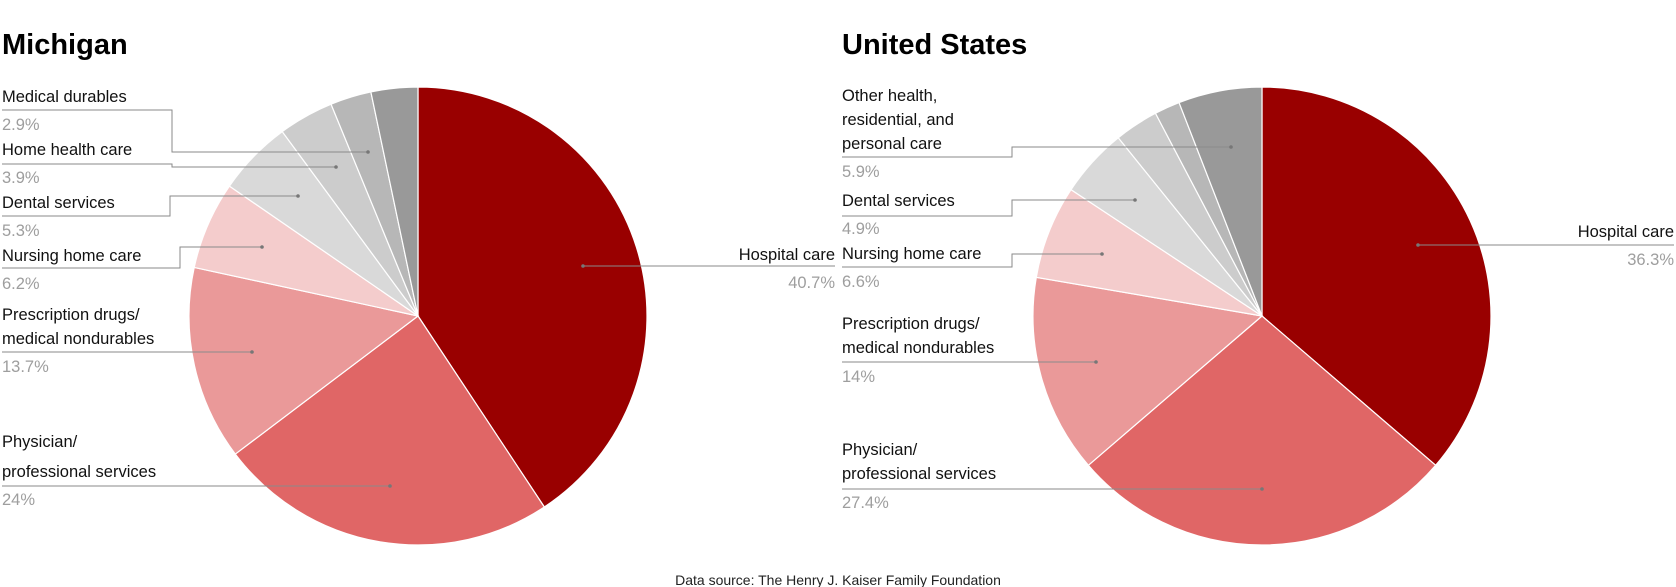 The width and height of the screenshot is (1676, 587). I want to click on united-states-label-dental-services: Dental services 4.9%, so click(989, 215).